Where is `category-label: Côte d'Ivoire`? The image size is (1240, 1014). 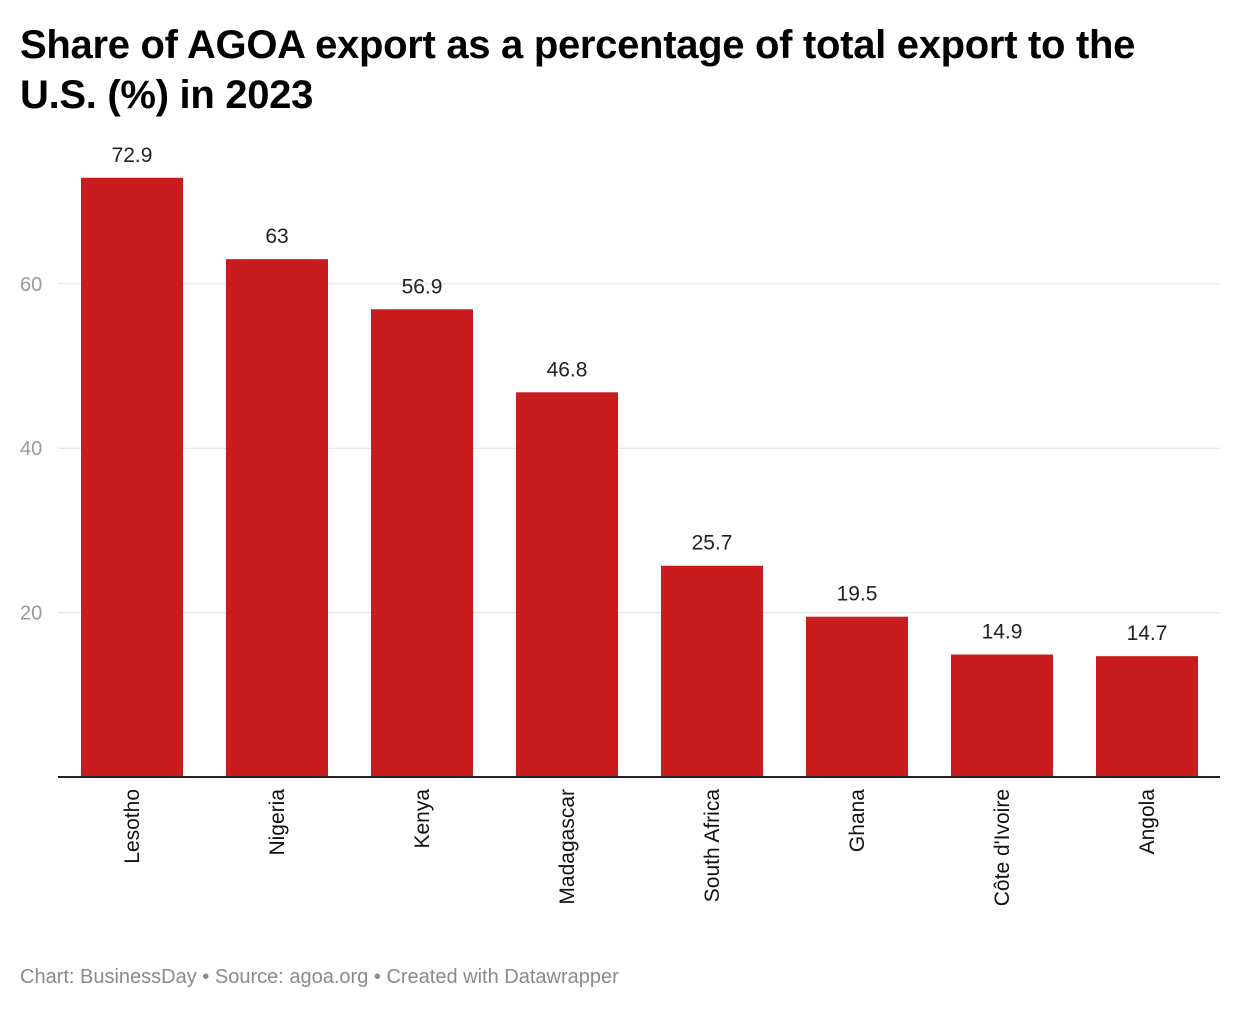 category-label: Côte d'Ivoire is located at coordinates (1002, 847).